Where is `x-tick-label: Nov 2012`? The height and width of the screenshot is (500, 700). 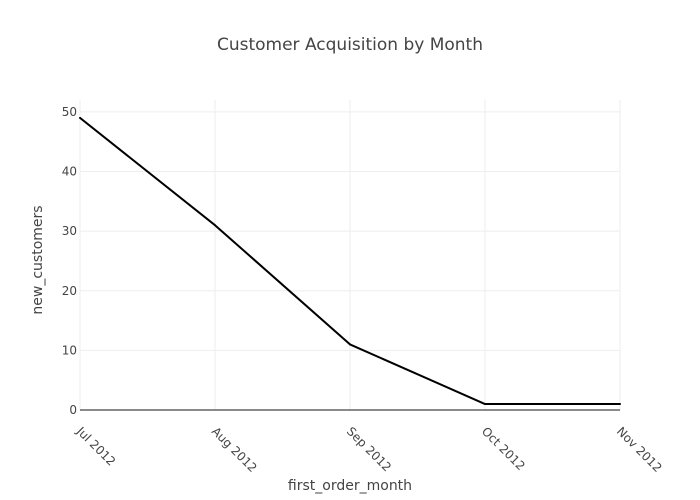 x-tick-label: Nov 2012 is located at coordinates (639, 449).